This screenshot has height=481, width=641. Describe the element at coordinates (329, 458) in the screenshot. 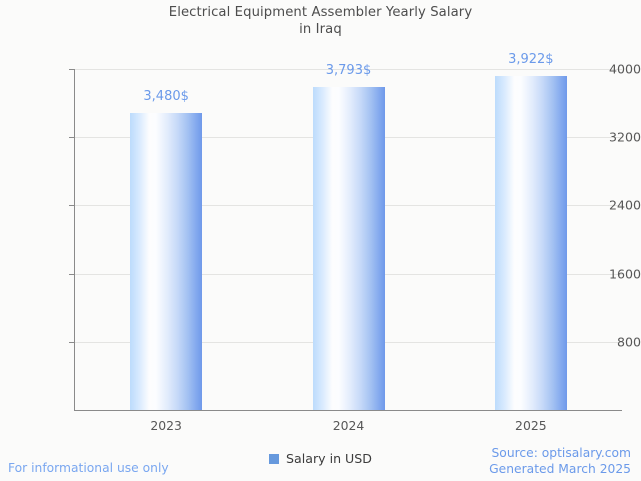

I see `legend-label-salary-in-usd: Salary in USD` at that location.